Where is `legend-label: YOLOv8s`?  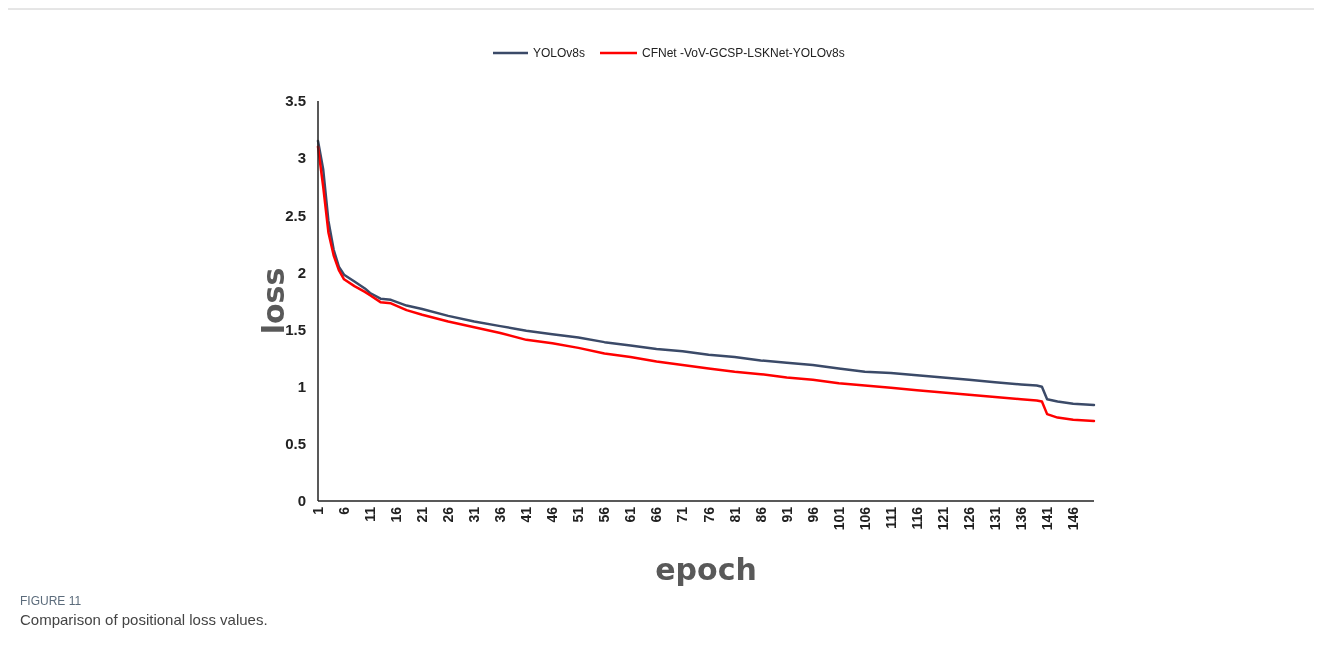 legend-label: YOLOv8s is located at coordinates (559, 53).